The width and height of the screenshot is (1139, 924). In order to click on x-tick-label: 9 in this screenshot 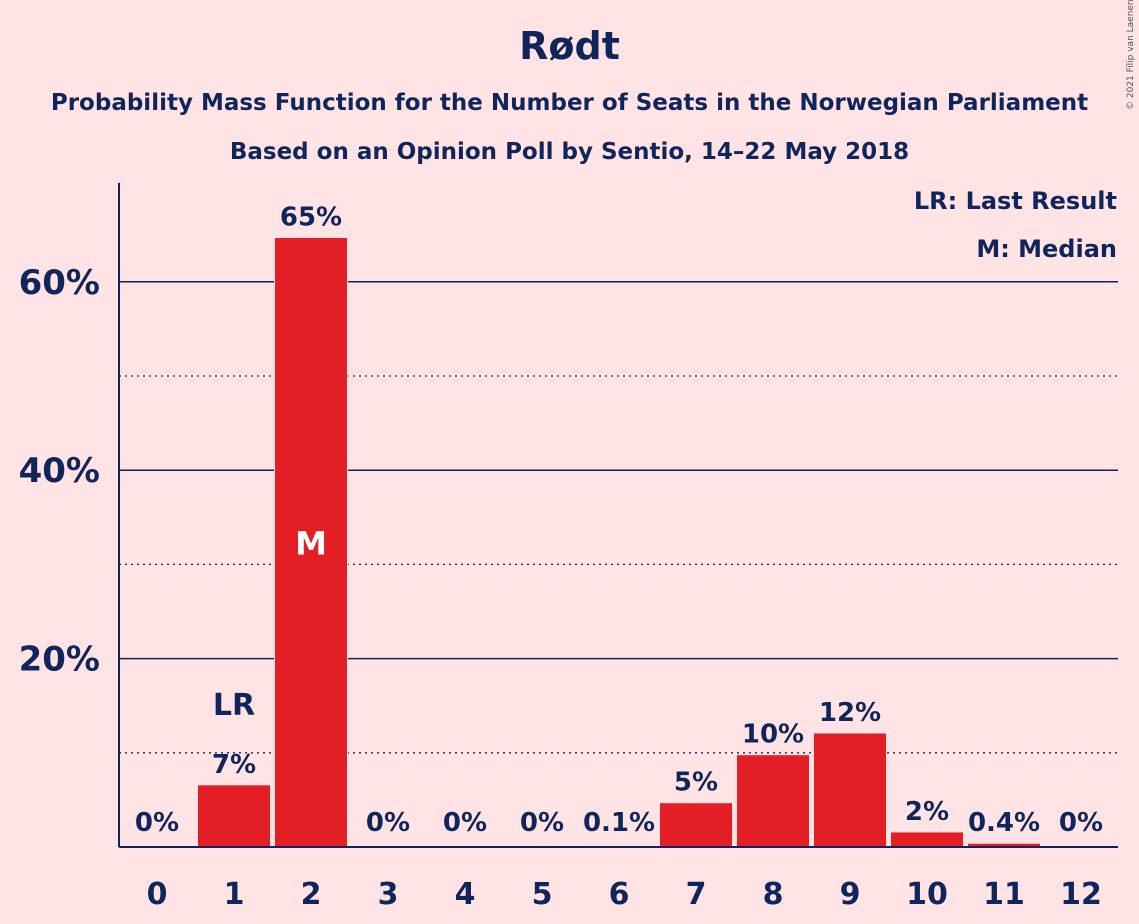, I will do `click(850, 894)`.